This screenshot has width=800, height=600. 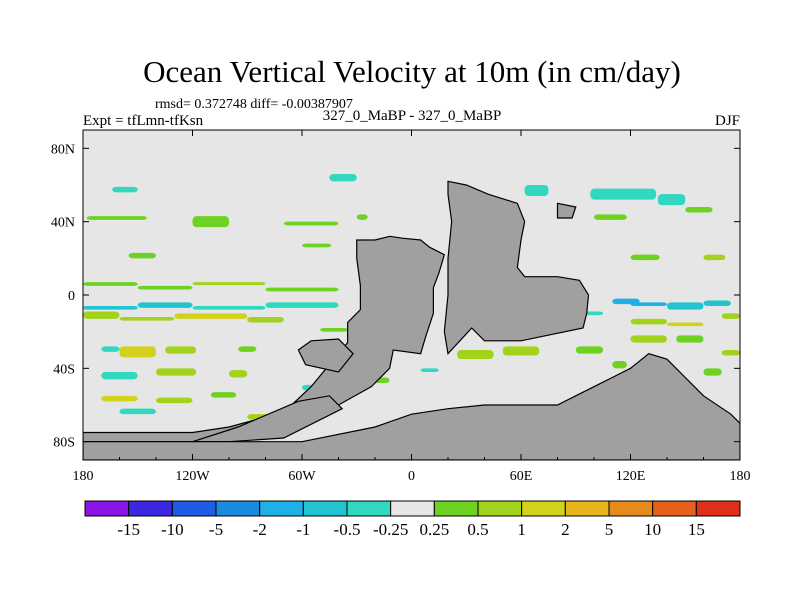 I want to click on land-continent-f, so click(x=566, y=210).